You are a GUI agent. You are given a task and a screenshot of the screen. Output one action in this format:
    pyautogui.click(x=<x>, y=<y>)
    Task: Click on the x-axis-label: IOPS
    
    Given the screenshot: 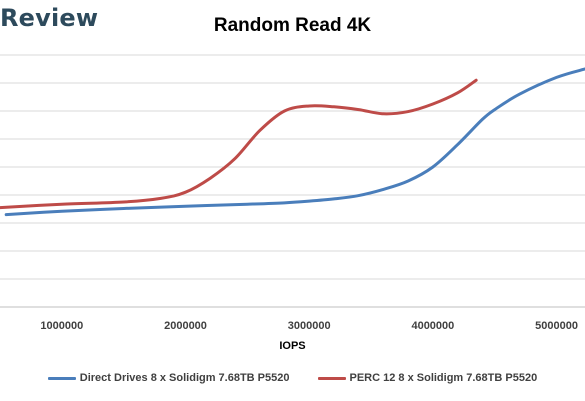 What is the action you would take?
    pyautogui.click(x=292, y=346)
    